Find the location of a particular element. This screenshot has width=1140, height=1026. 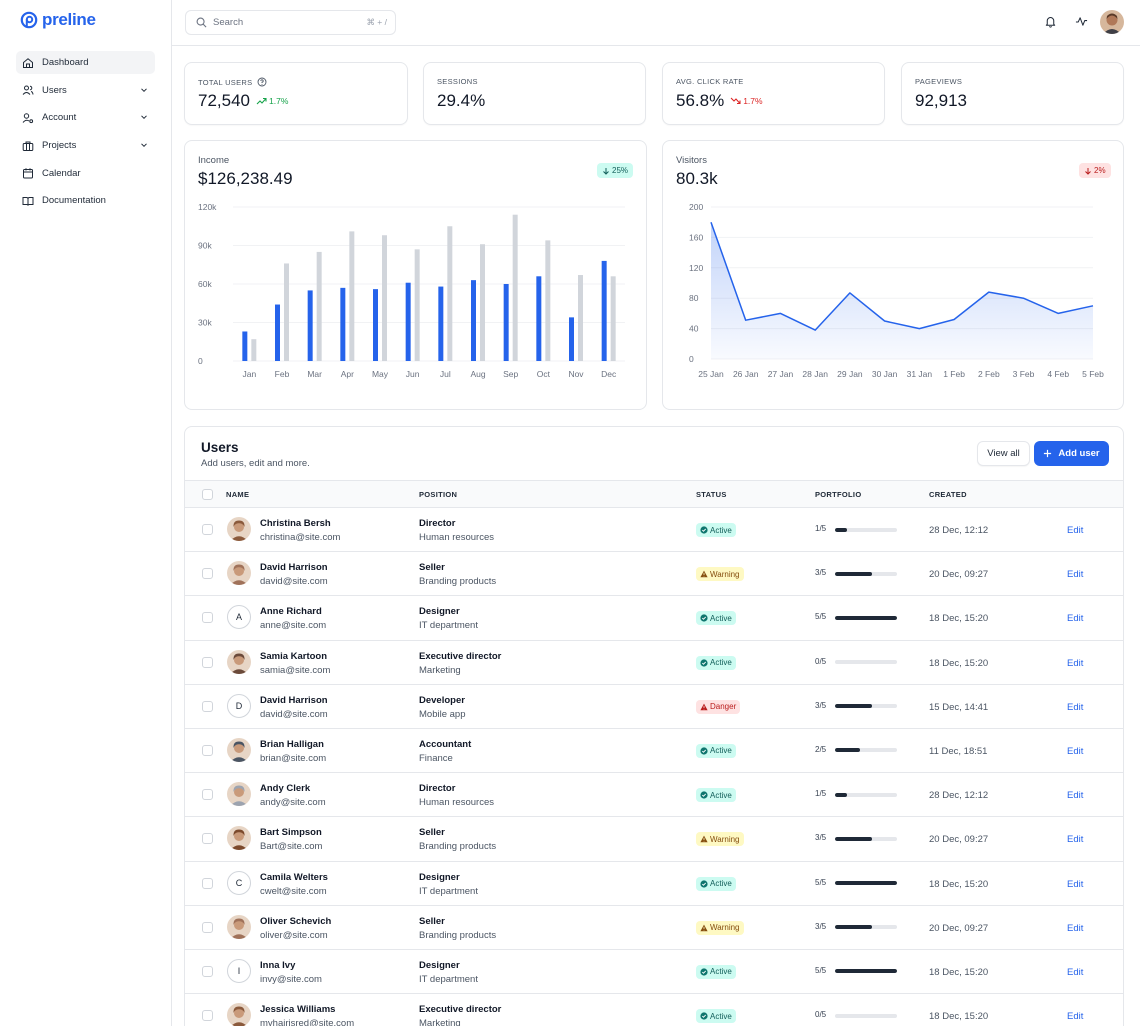

bar-jun-s0 is located at coordinates (408, 321).